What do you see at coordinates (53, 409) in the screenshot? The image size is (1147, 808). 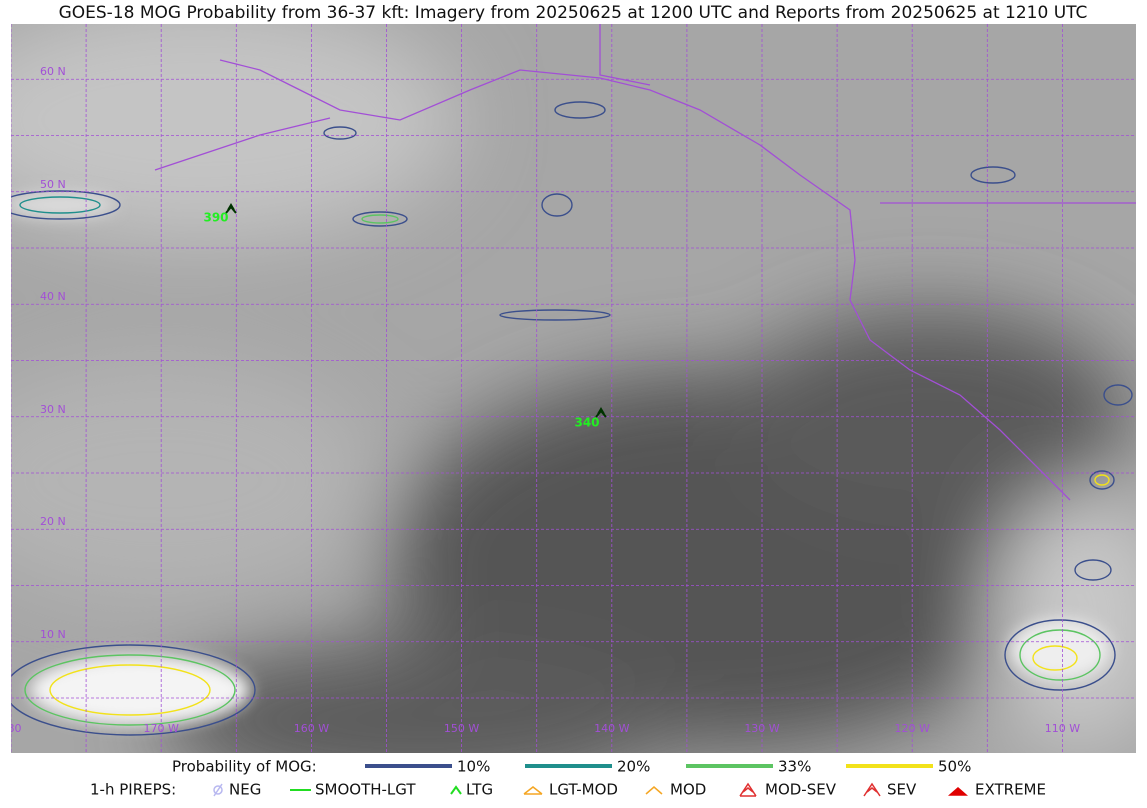 I see `lat-label: 30 N` at bounding box center [53, 409].